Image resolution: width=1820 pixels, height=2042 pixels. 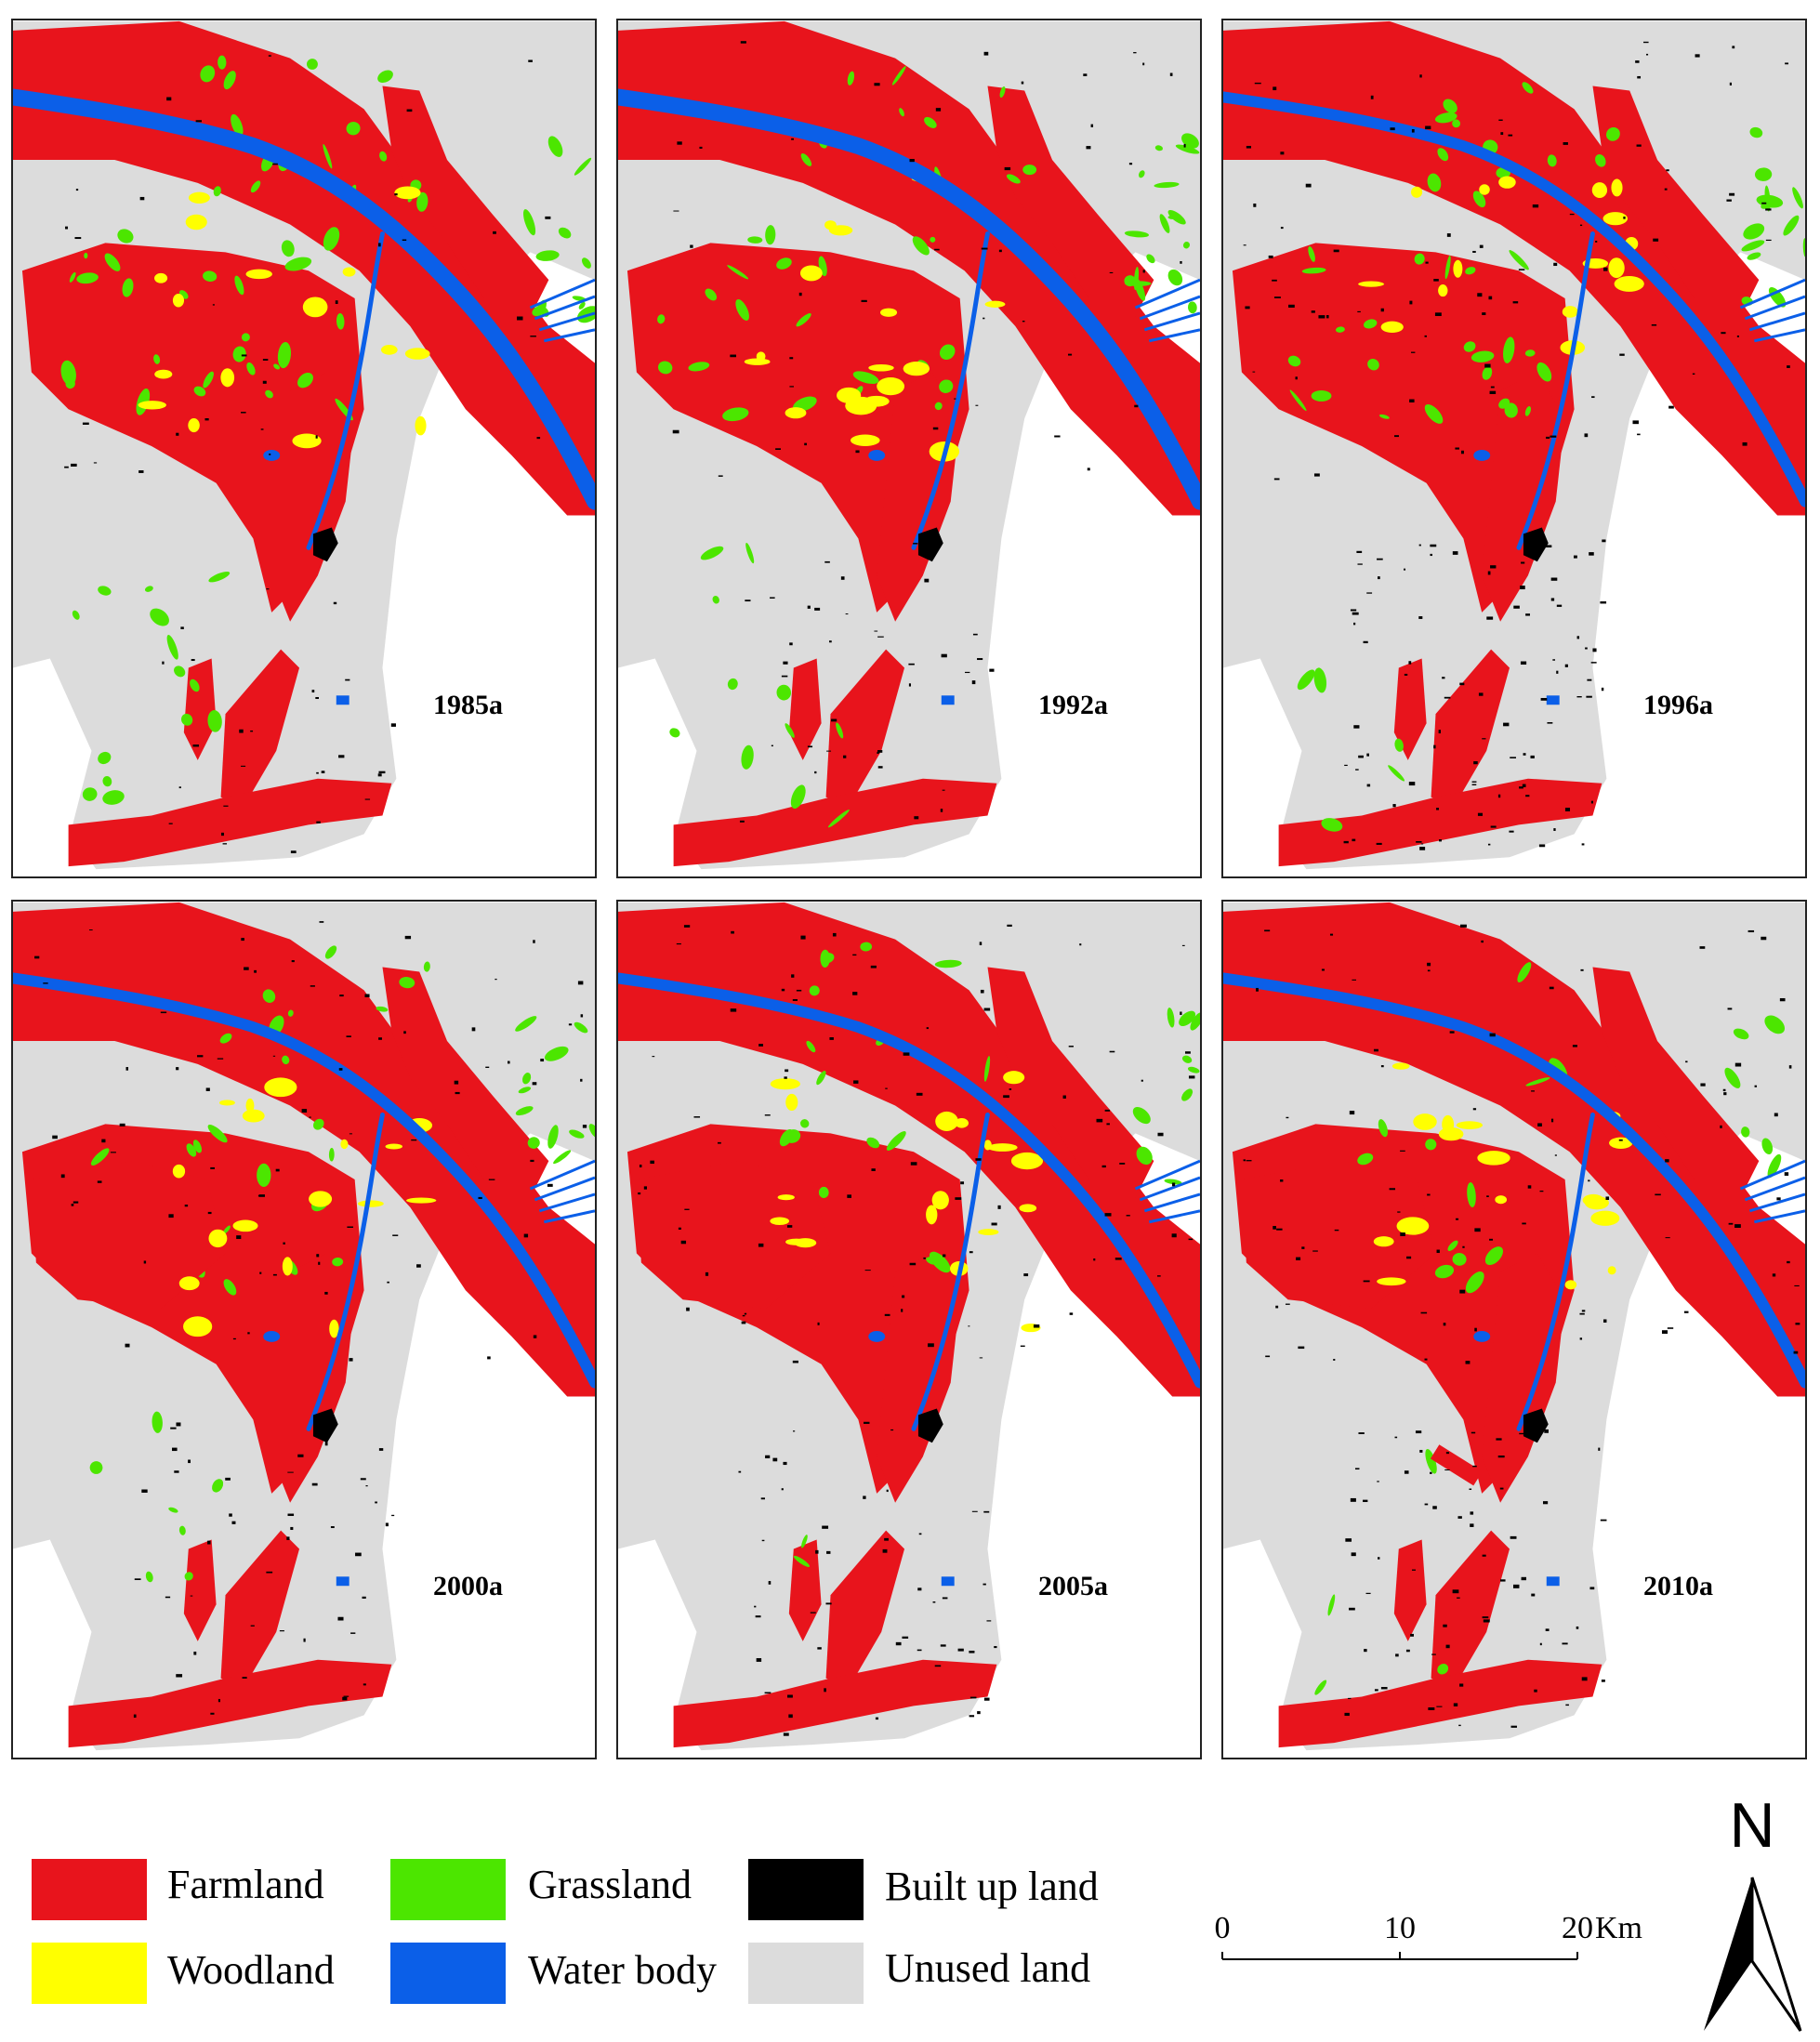 I want to click on legend-label-woodland: Woodland, so click(x=251, y=1970).